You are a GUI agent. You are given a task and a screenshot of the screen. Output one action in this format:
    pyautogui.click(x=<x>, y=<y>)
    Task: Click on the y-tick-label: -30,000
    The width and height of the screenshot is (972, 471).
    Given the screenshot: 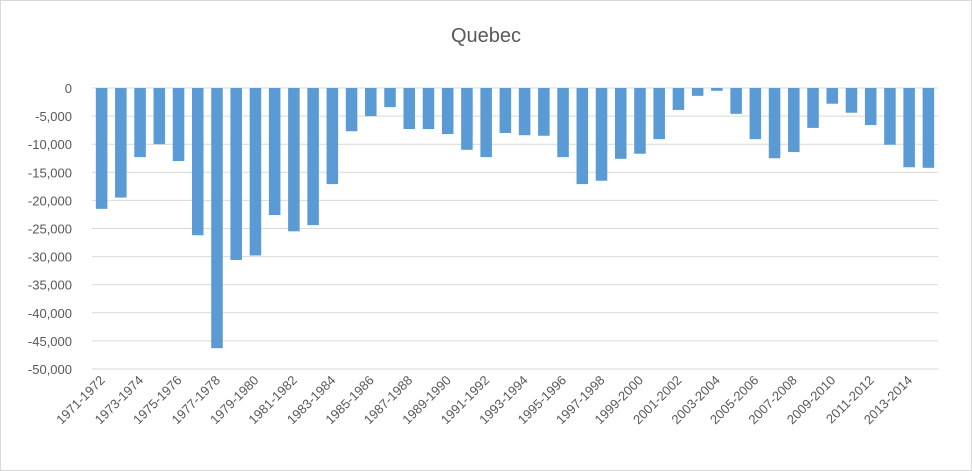 What is the action you would take?
    pyautogui.click(x=50, y=257)
    